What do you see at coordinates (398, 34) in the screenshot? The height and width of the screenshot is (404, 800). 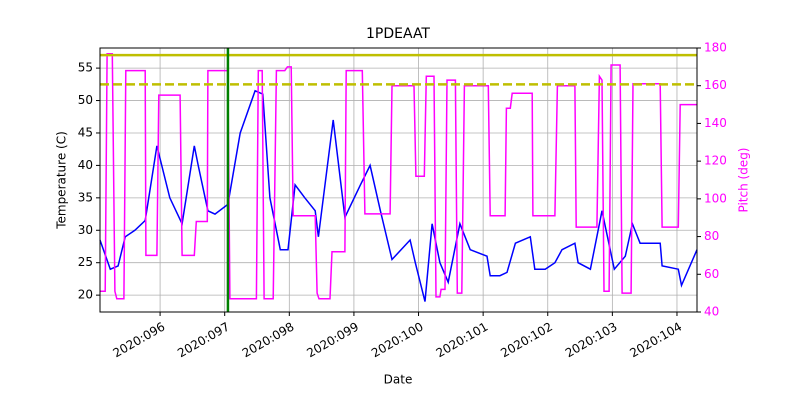 I see `chart-title: 1PDEAAT` at bounding box center [398, 34].